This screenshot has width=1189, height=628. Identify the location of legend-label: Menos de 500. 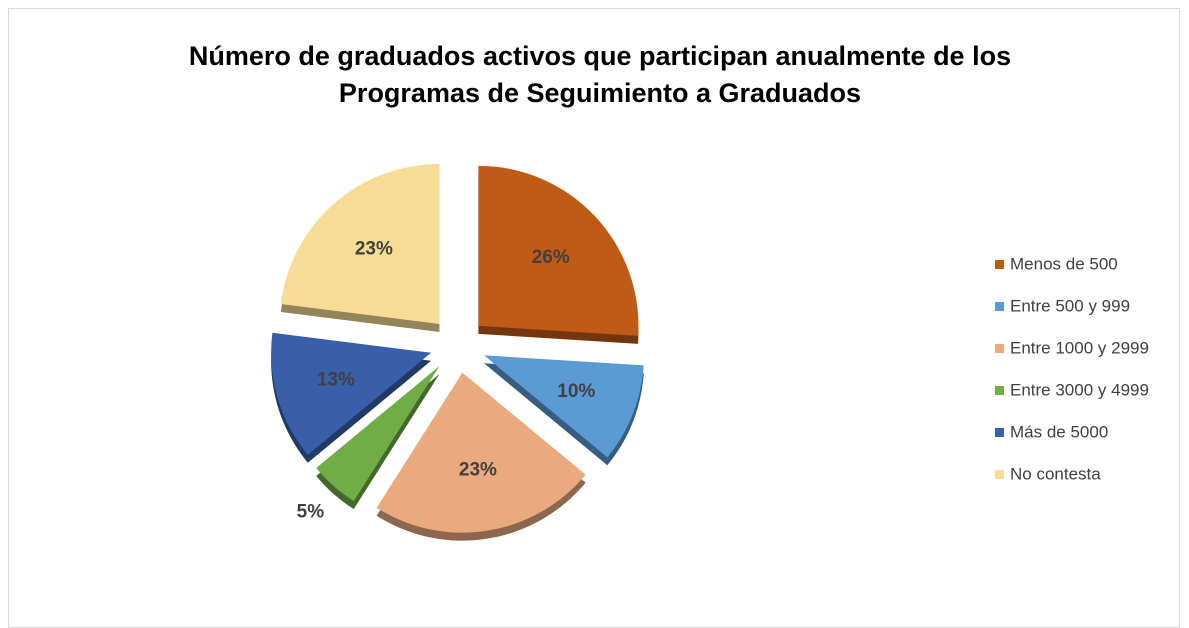
(1064, 263).